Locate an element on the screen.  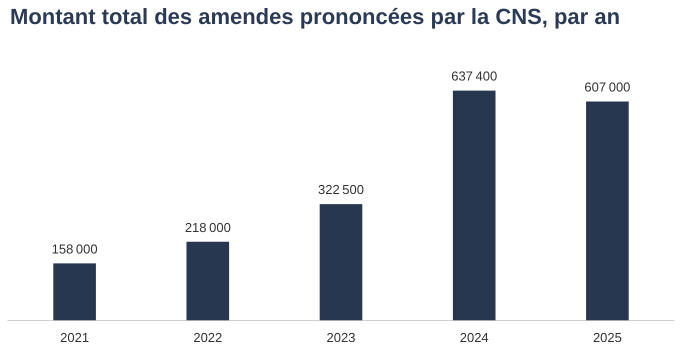
data-label: 637 400 is located at coordinates (474, 76).